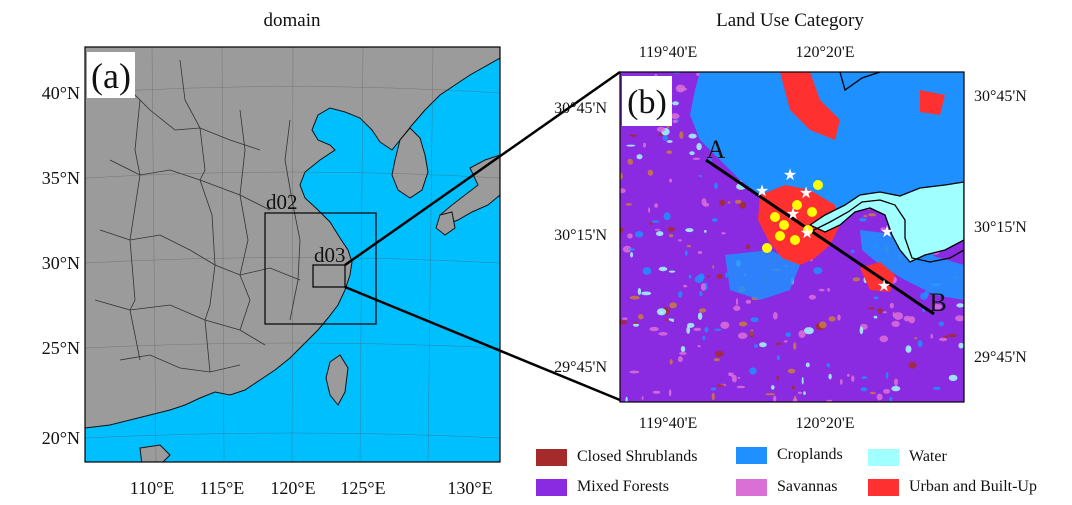 Image resolution: width=1072 pixels, height=505 pixels. What do you see at coordinates (222, 488) in the screenshot?
I see `lon-tick-label: 115°E` at bounding box center [222, 488].